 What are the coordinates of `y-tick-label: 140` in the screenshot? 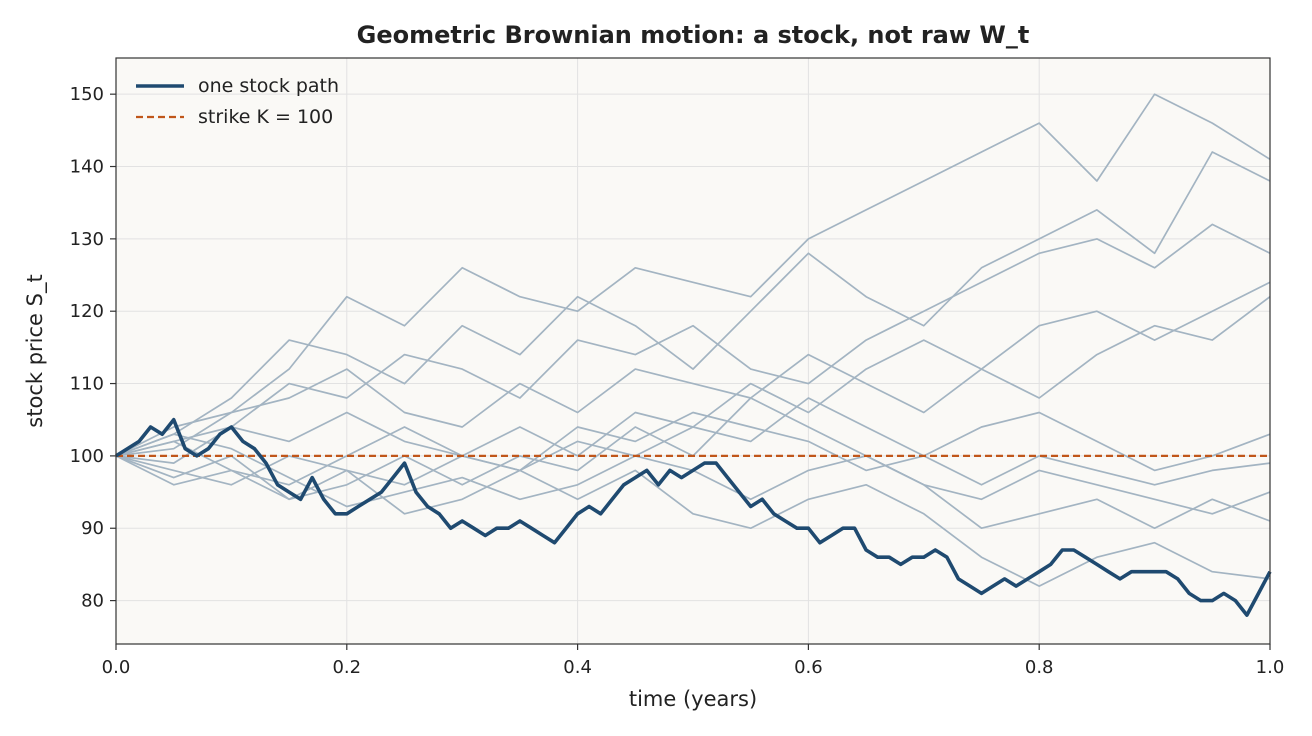 It's located at (87, 167).